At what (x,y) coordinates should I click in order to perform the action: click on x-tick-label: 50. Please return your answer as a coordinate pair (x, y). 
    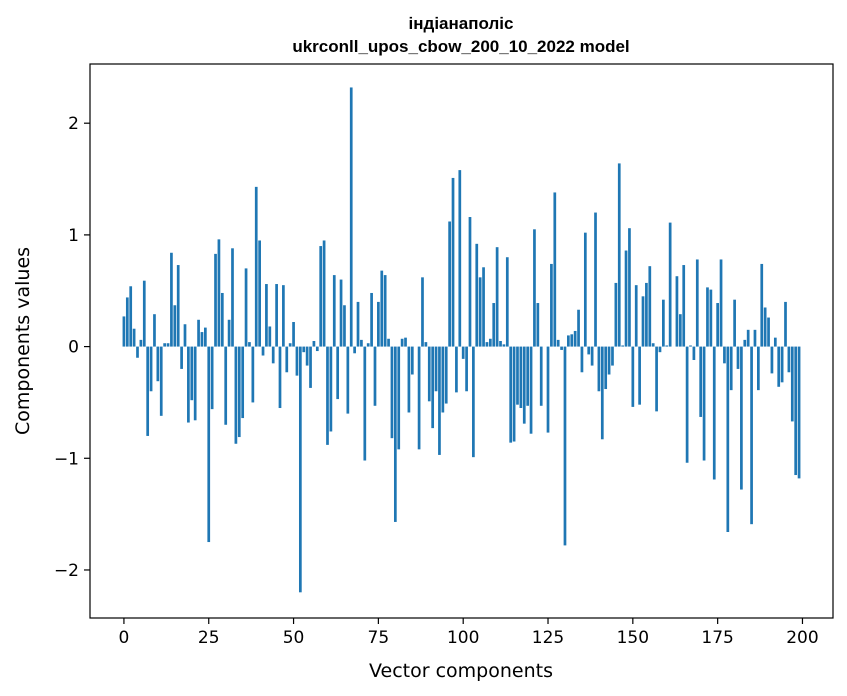
    Looking at the image, I should click on (294, 638).